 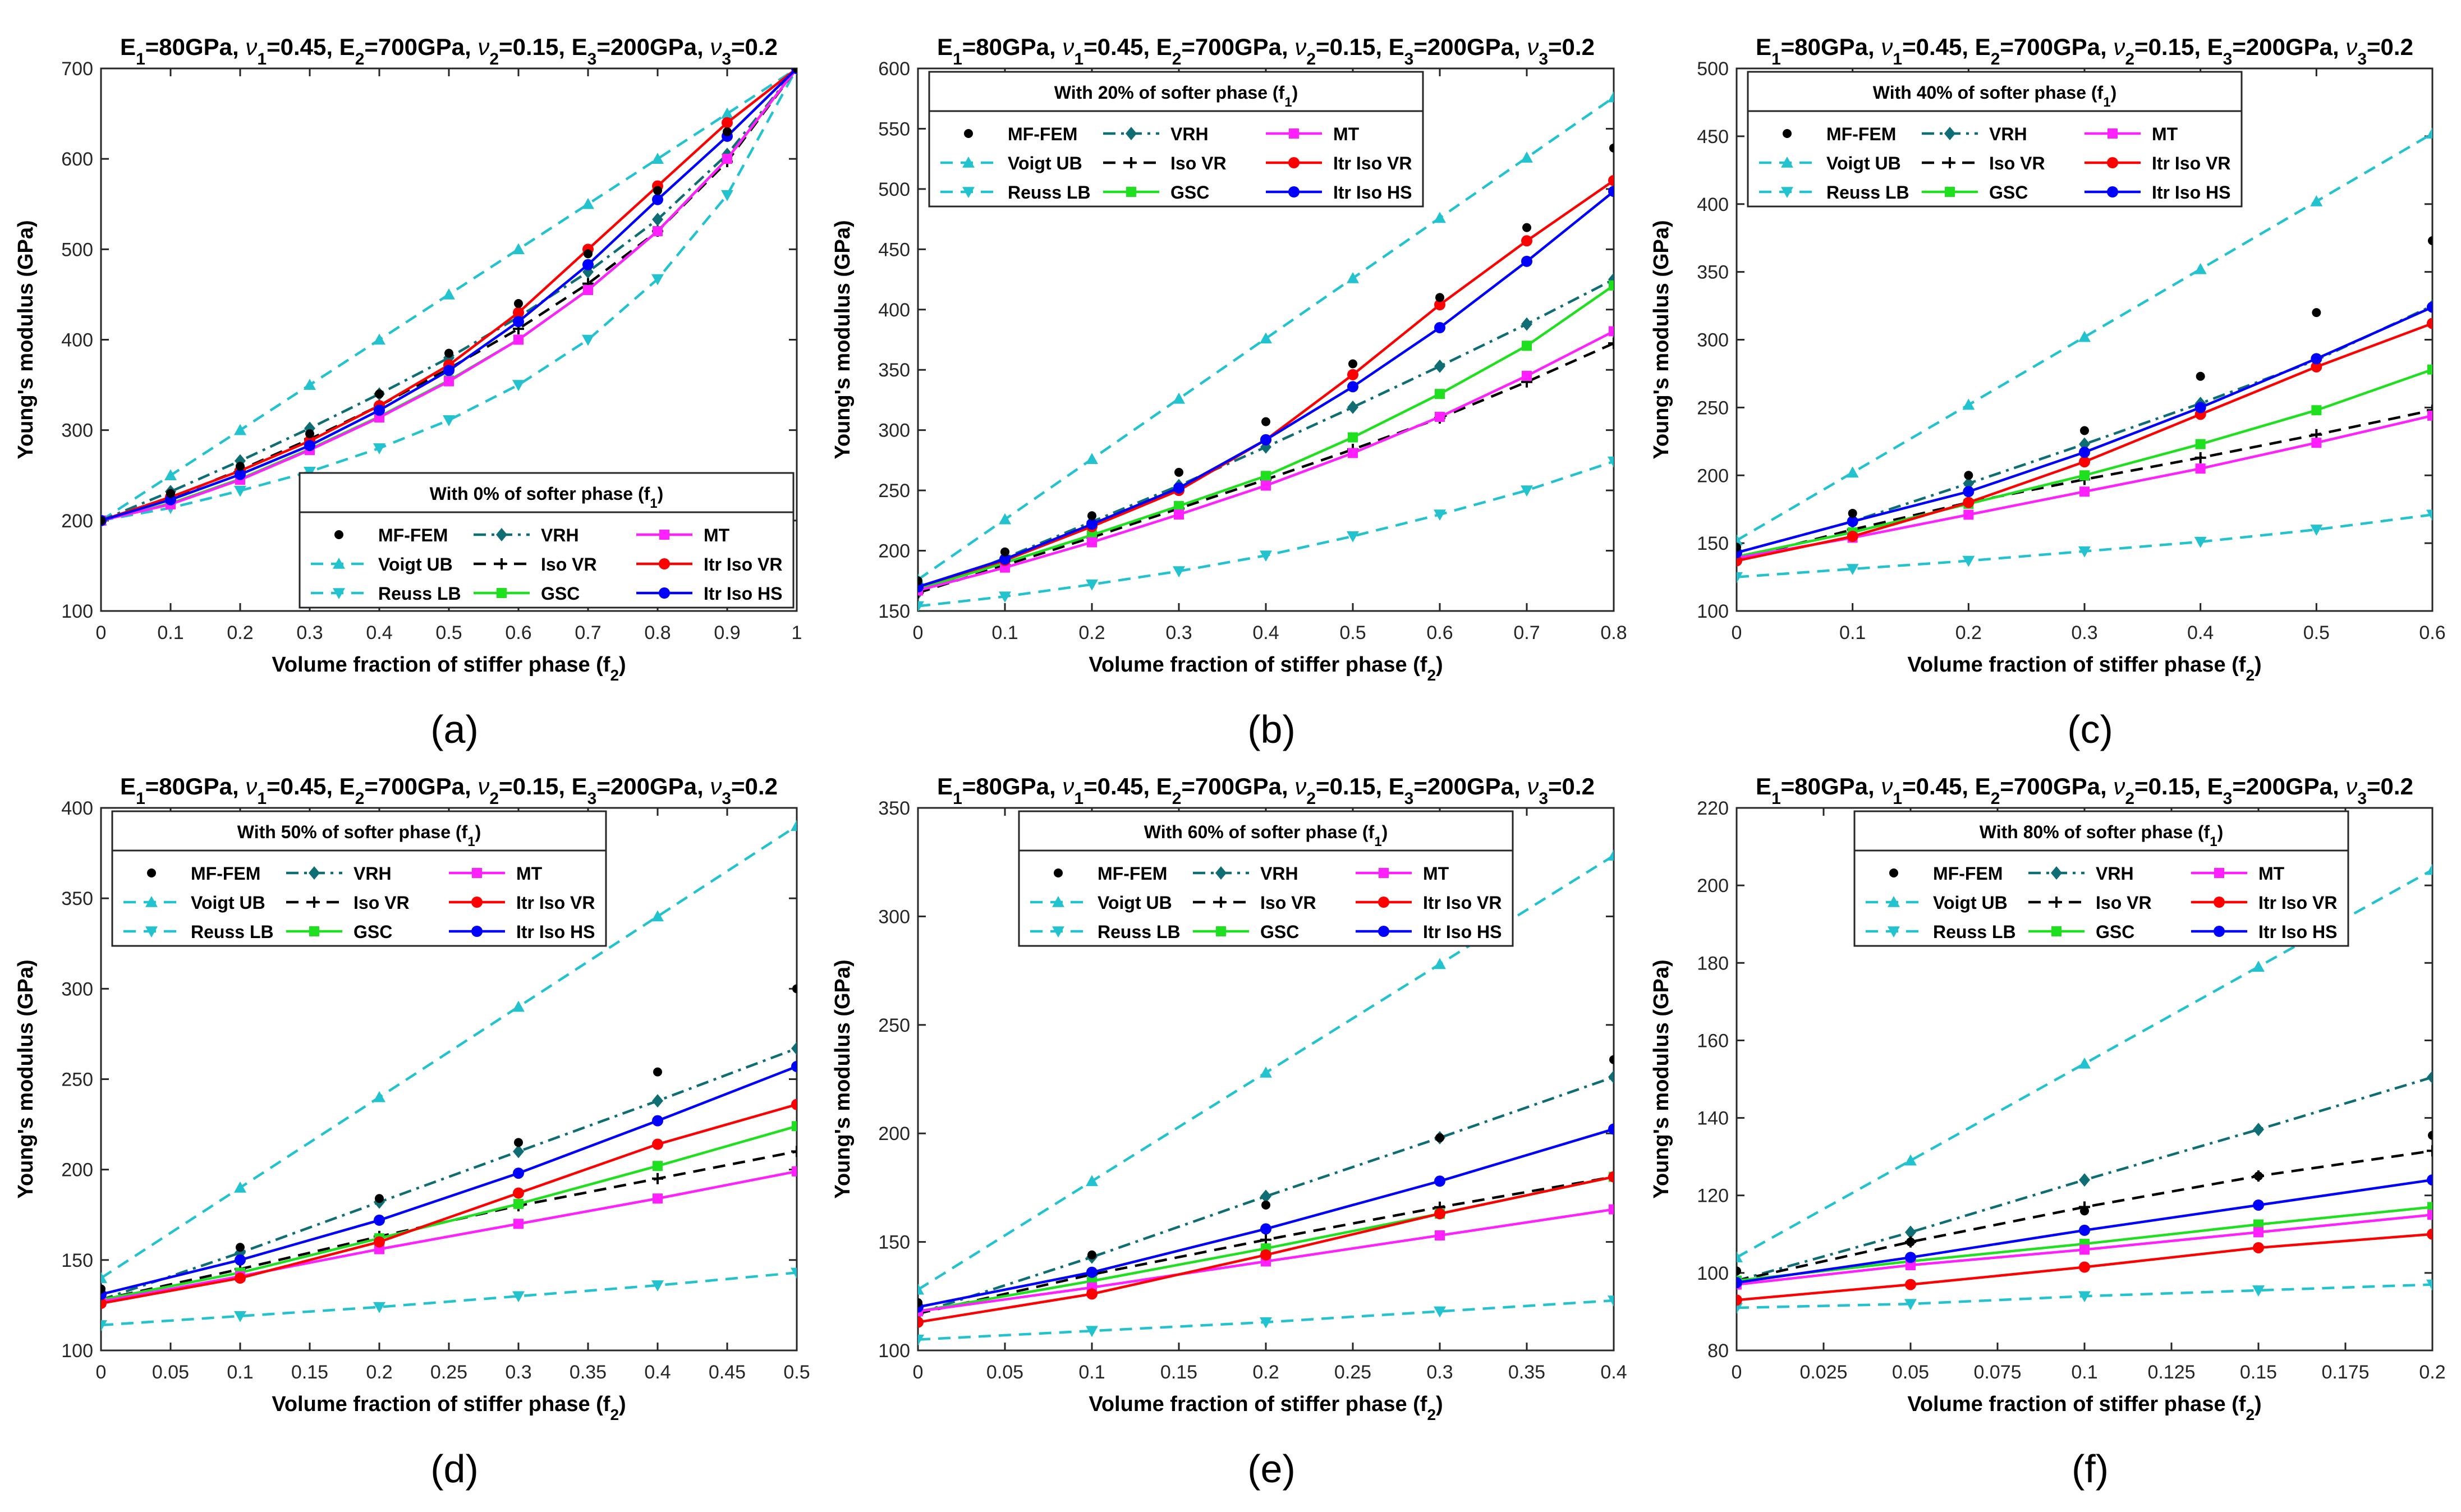 What do you see at coordinates (1311, 798) in the screenshot?
I see `title-nu2-sub: 2` at bounding box center [1311, 798].